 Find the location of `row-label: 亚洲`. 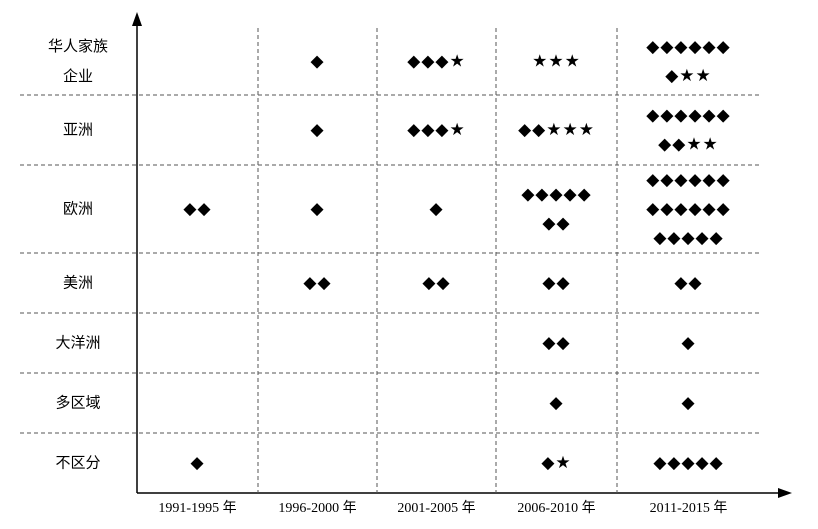

row-label: 亚洲 is located at coordinates (78, 130).